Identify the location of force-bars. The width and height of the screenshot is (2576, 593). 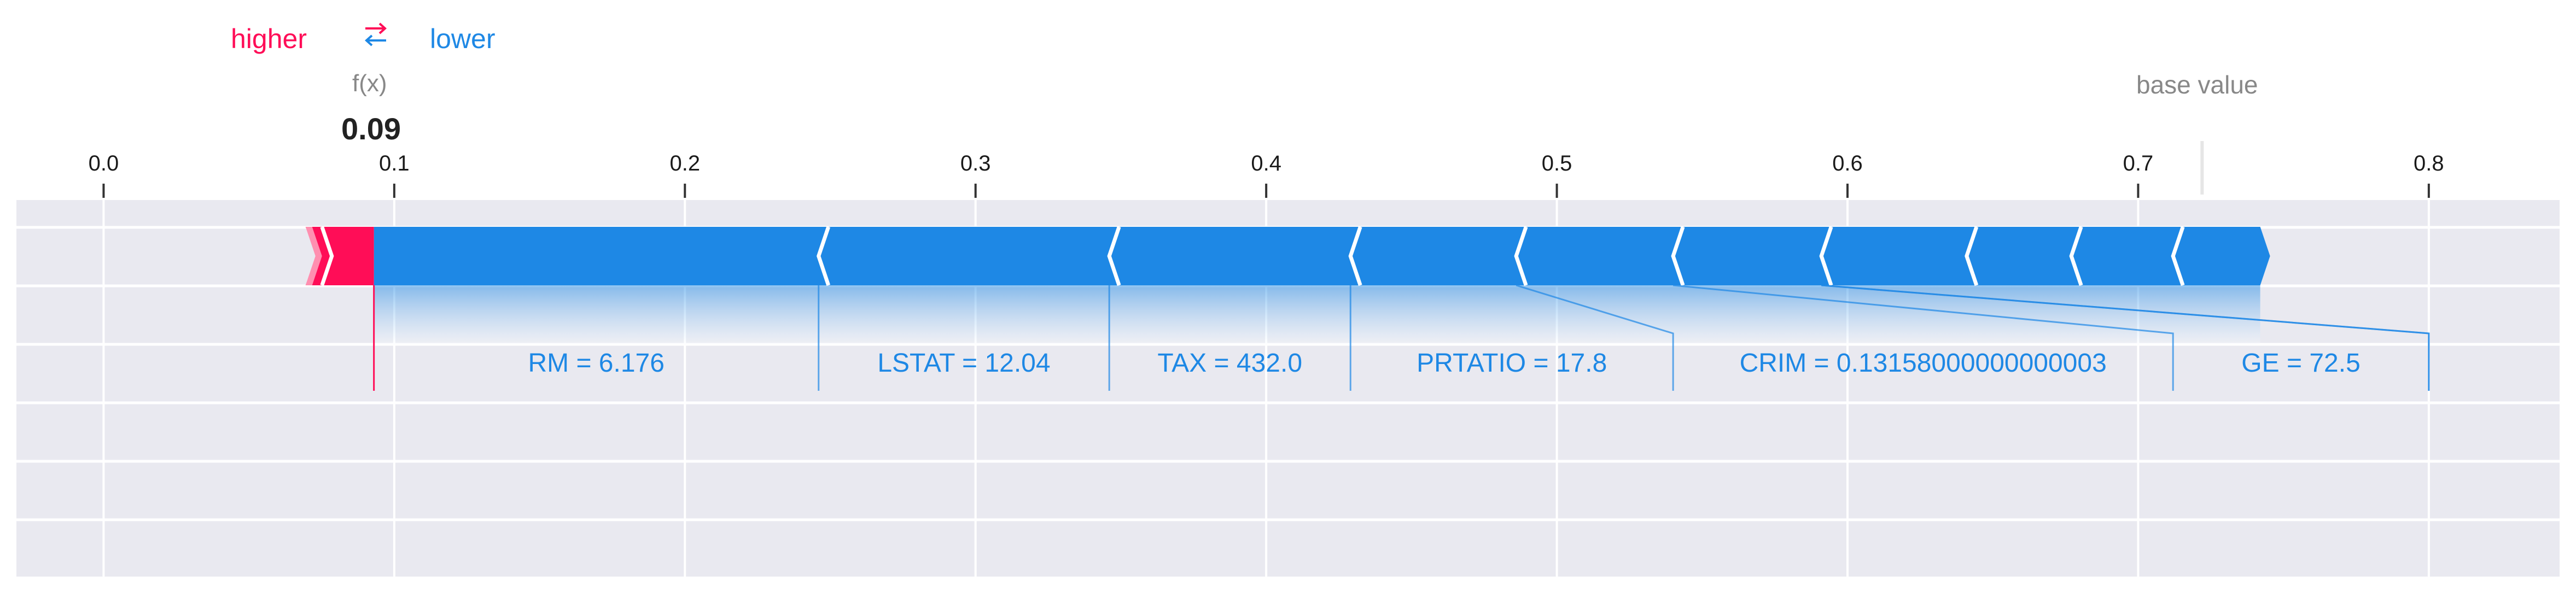
(1287, 256).